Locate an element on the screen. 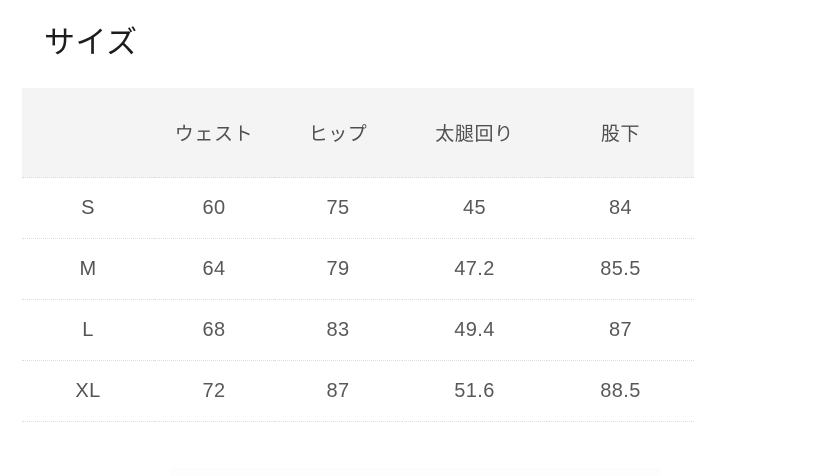  cell-inseam: 87 is located at coordinates (620, 330).